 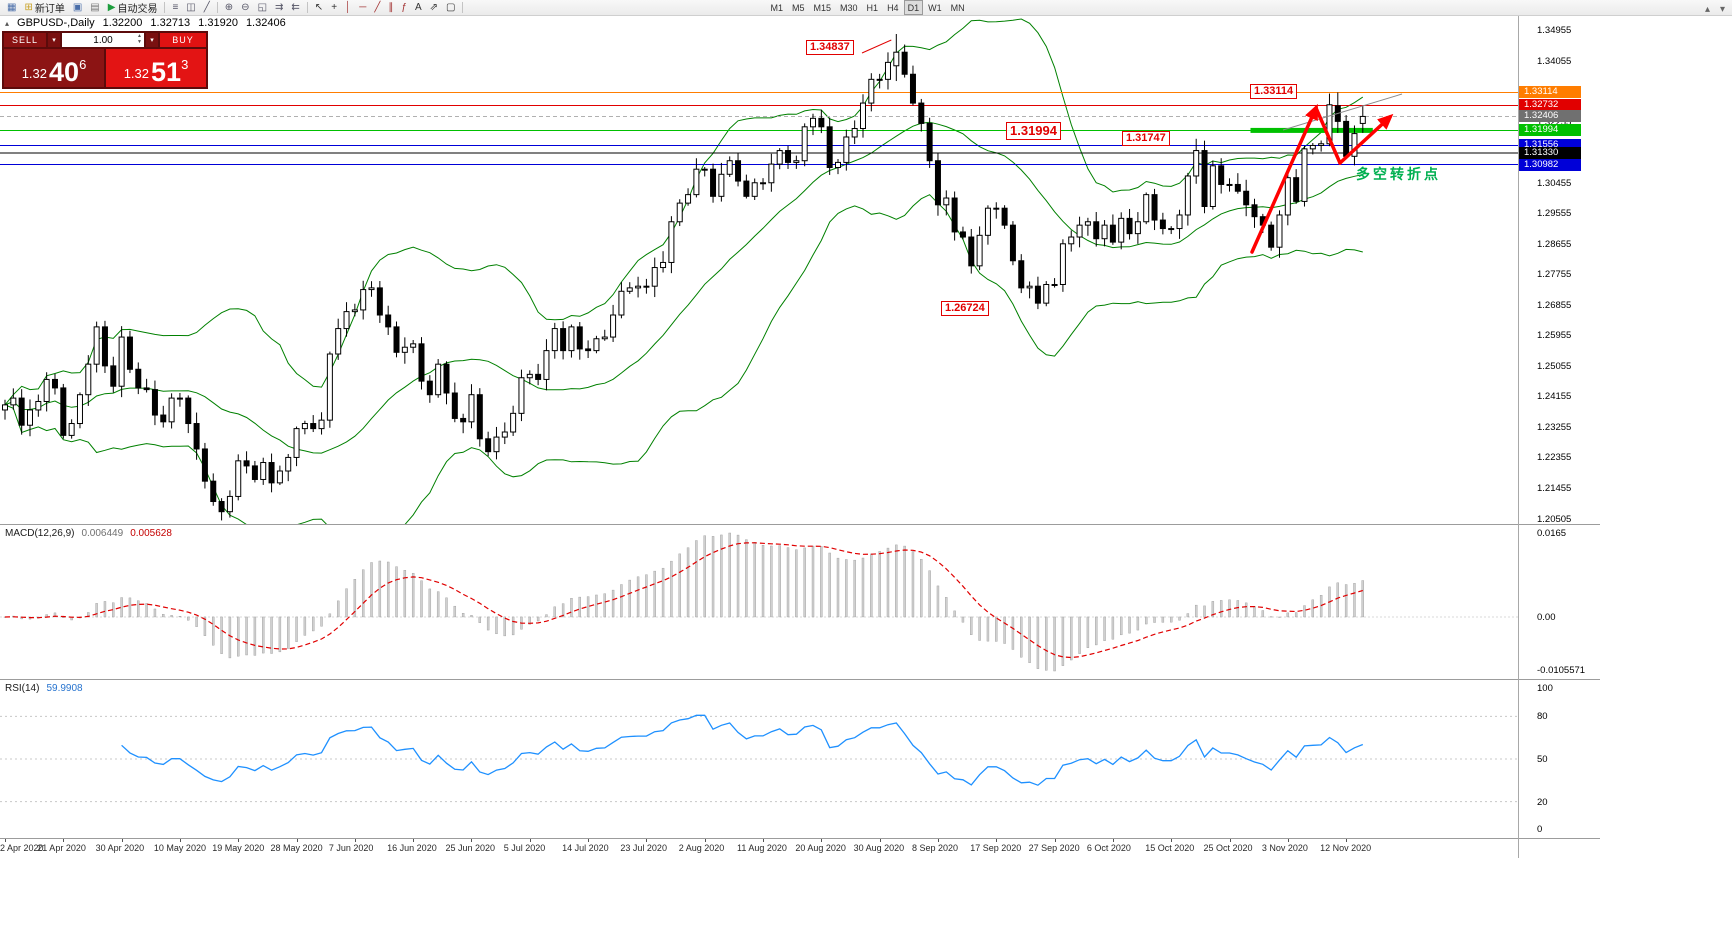 What do you see at coordinates (404, 8) in the screenshot?
I see `fibonacci-button: ƒ` at bounding box center [404, 8].